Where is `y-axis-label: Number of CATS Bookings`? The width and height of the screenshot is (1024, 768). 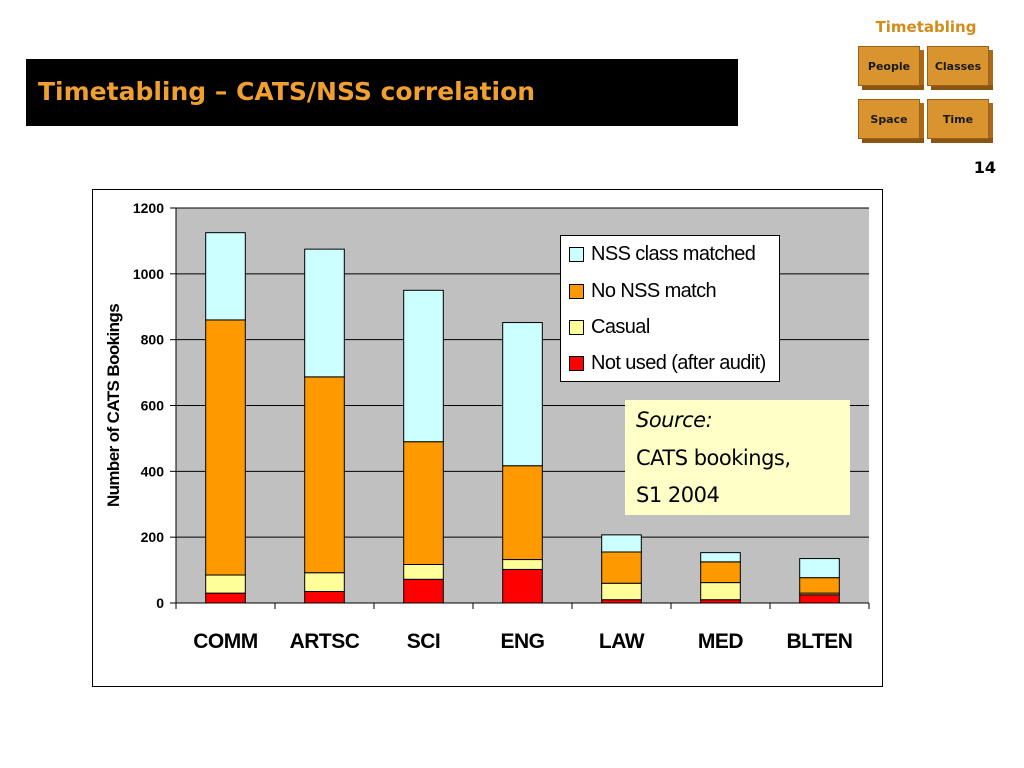 y-axis-label: Number of CATS Bookings is located at coordinates (113, 405).